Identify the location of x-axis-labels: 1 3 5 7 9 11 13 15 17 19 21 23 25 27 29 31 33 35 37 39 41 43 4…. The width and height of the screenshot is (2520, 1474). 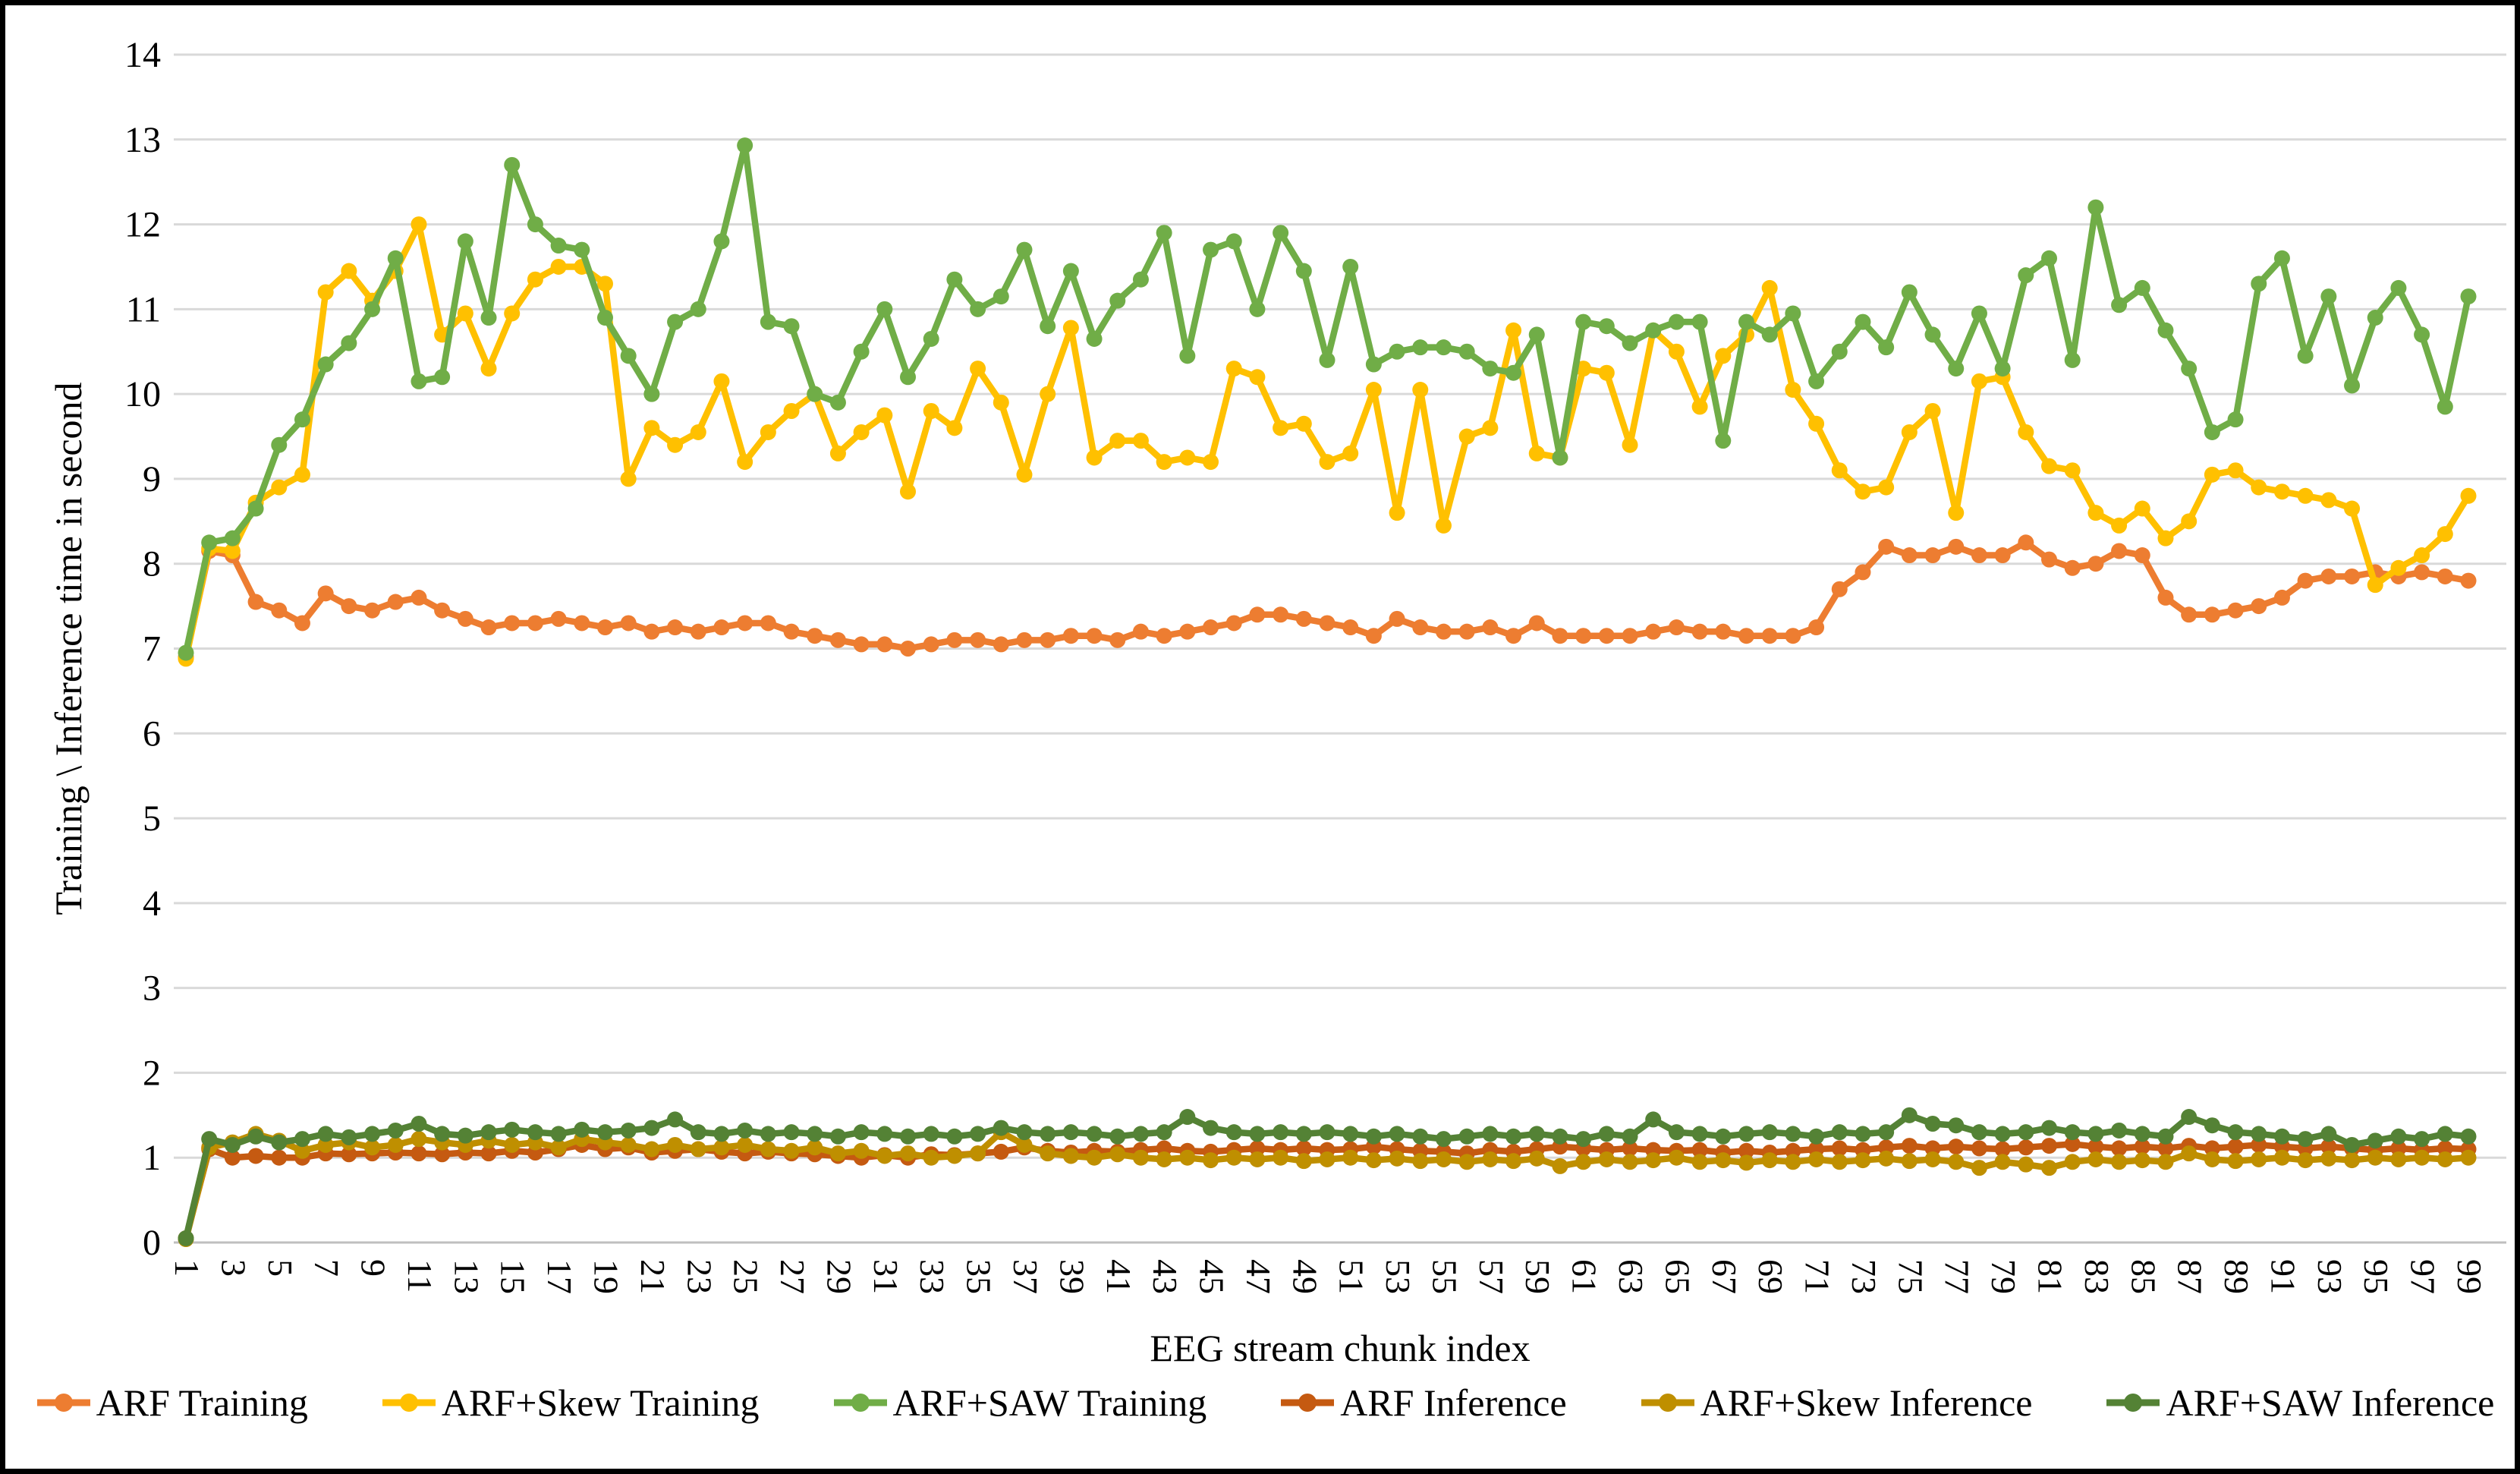
(1328, 1277).